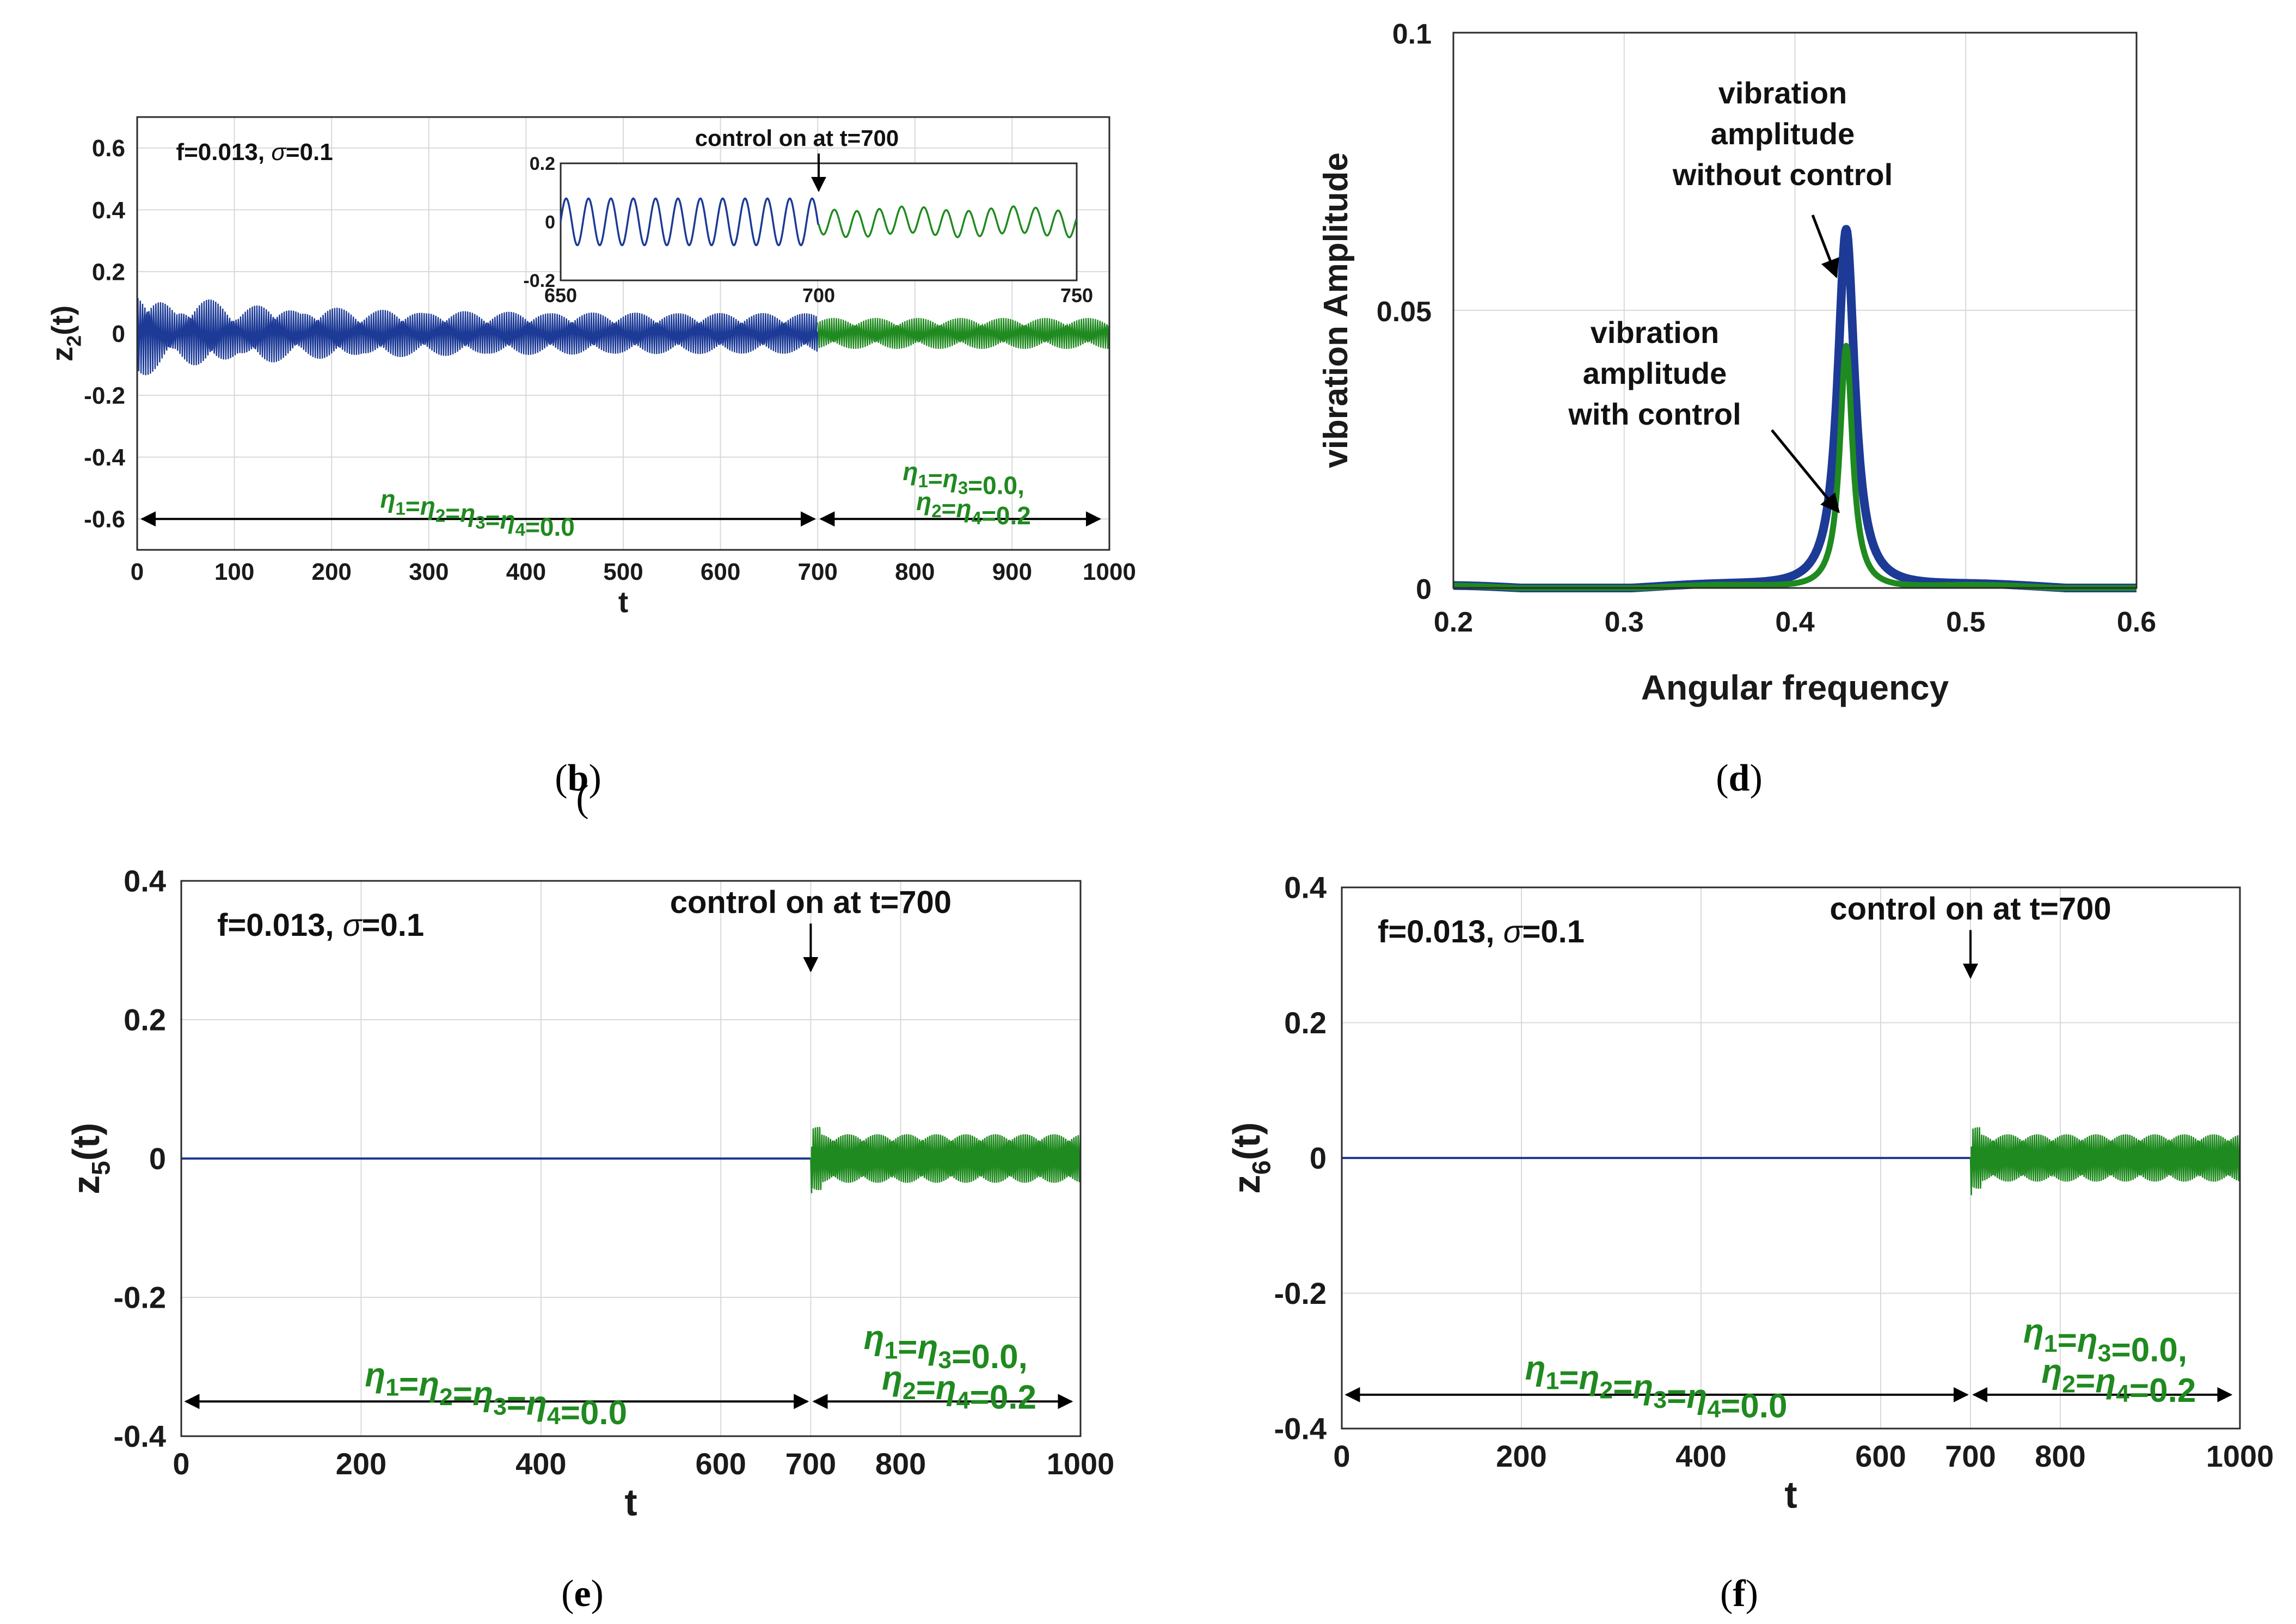 The height and width of the screenshot is (1624, 2296). I want to click on with-control-label: vibration, so click(1655, 332).